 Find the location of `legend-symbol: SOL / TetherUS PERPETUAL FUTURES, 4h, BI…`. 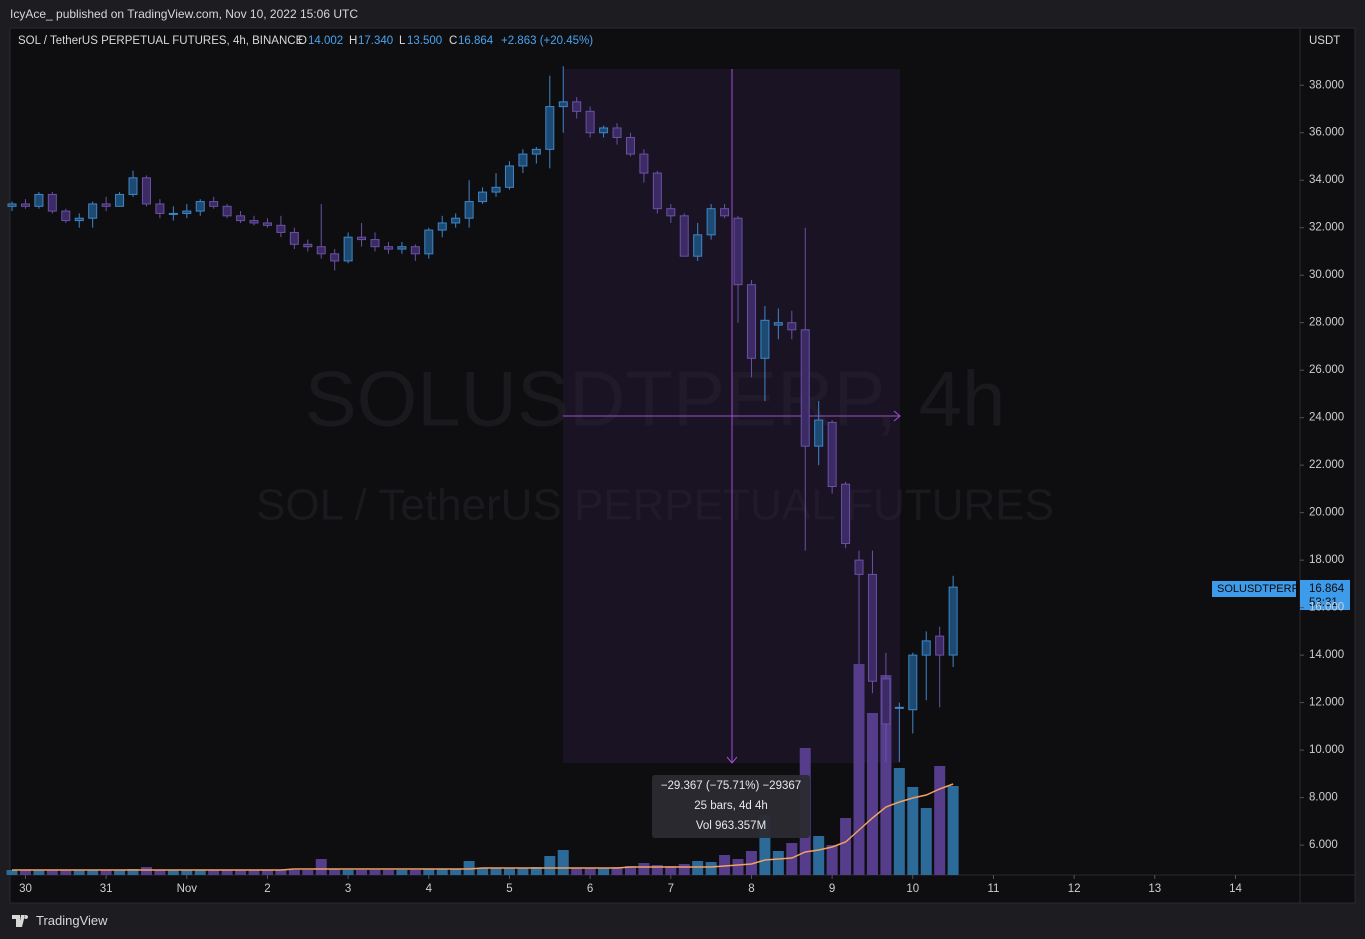

legend-symbol: SOL / TetherUS PERPETUAL FUTURES, 4h, BI… is located at coordinates (161, 41).